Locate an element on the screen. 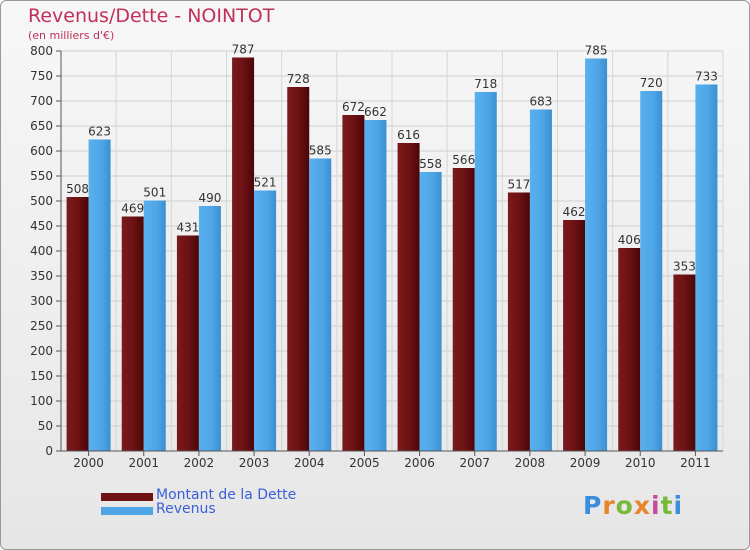 This screenshot has height=550, width=750. chart-title: Revenus/Dette - NOINTOT is located at coordinates (151, 16).